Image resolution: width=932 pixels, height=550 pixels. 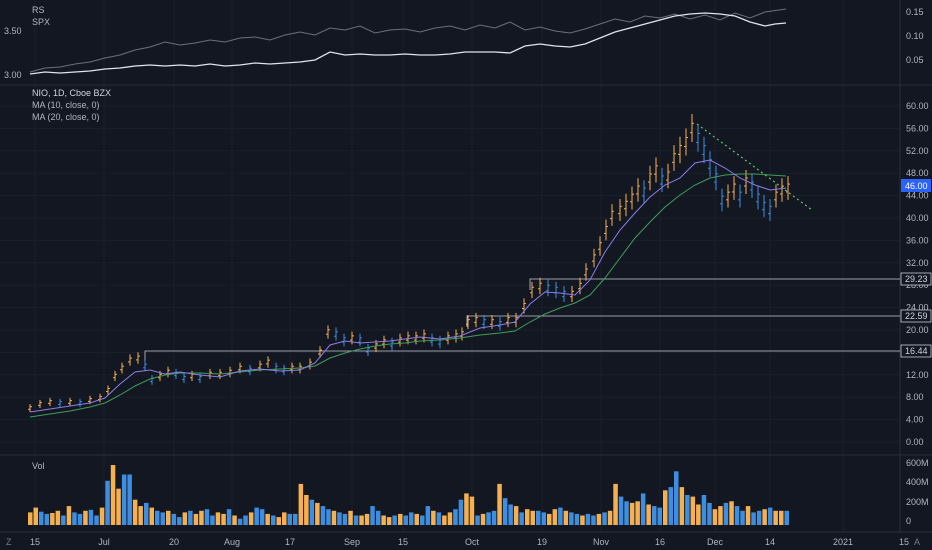 I want to click on price-tick: 56.00, so click(x=917, y=128).